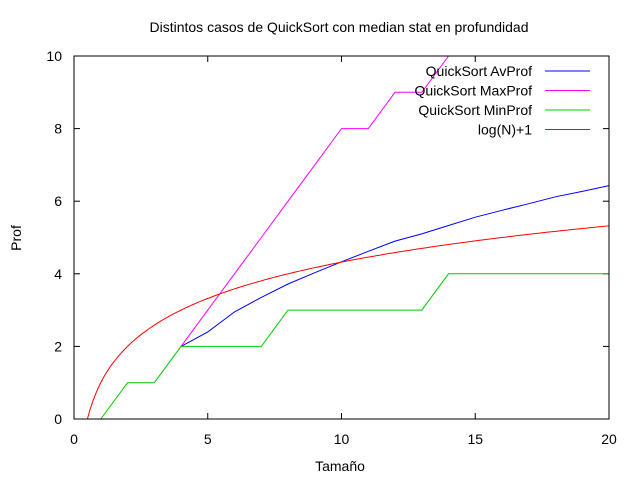 This screenshot has height=480, width=640. What do you see at coordinates (54, 56) in the screenshot?
I see `y-tick-label: 10` at bounding box center [54, 56].